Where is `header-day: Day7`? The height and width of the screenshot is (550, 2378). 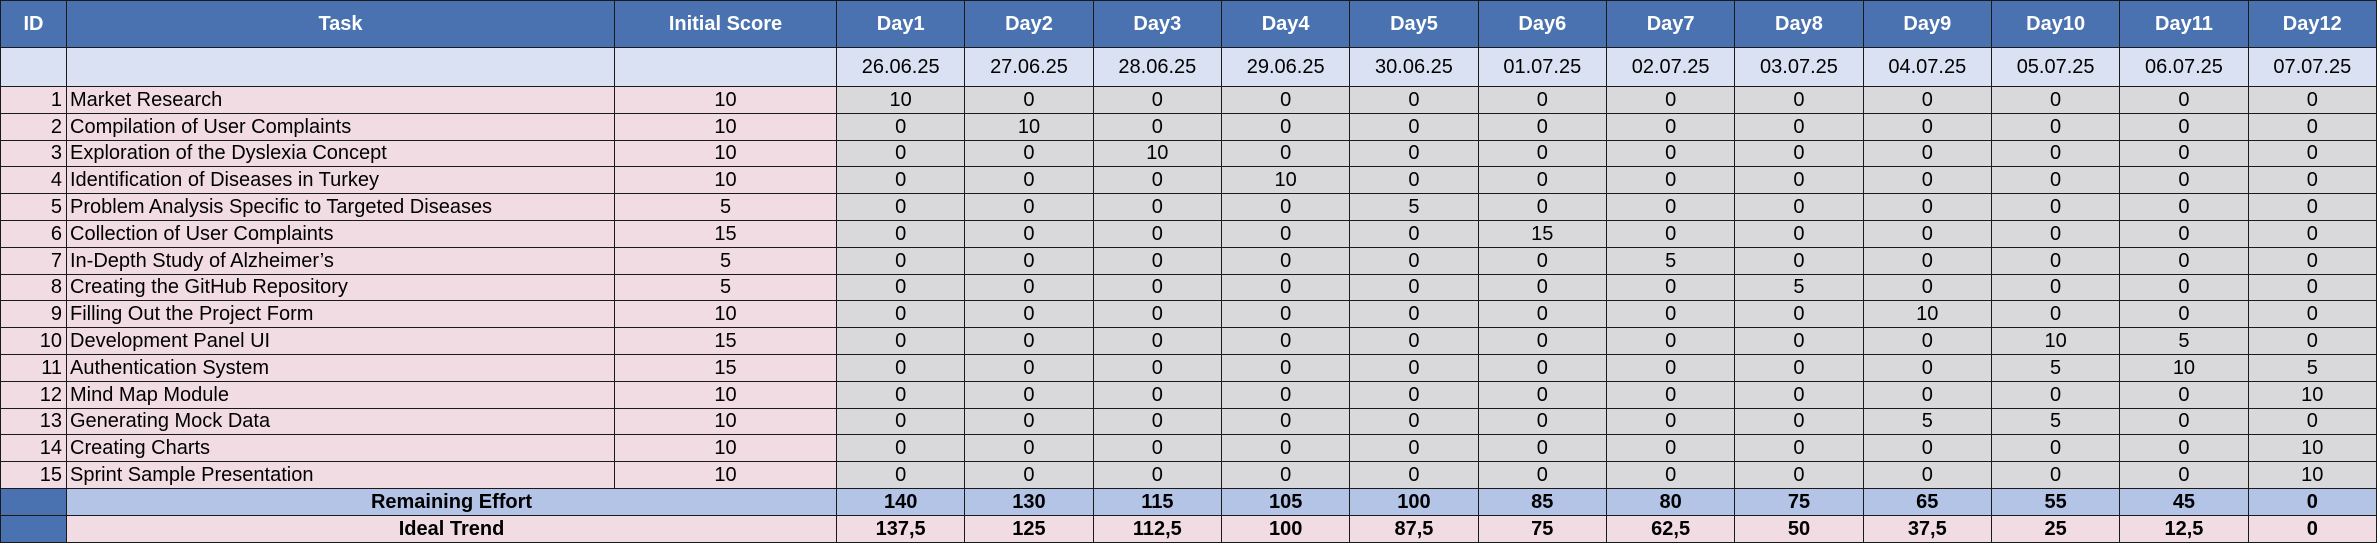 header-day: Day7 is located at coordinates (1670, 24).